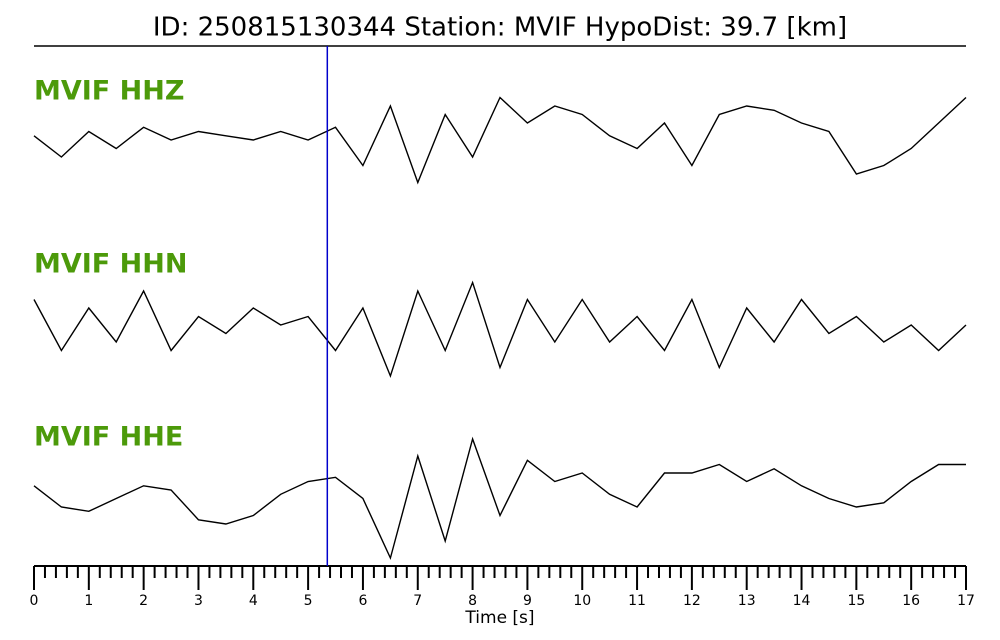 The width and height of the screenshot is (1000, 640). I want to click on x-tick-label: 11, so click(637, 601).